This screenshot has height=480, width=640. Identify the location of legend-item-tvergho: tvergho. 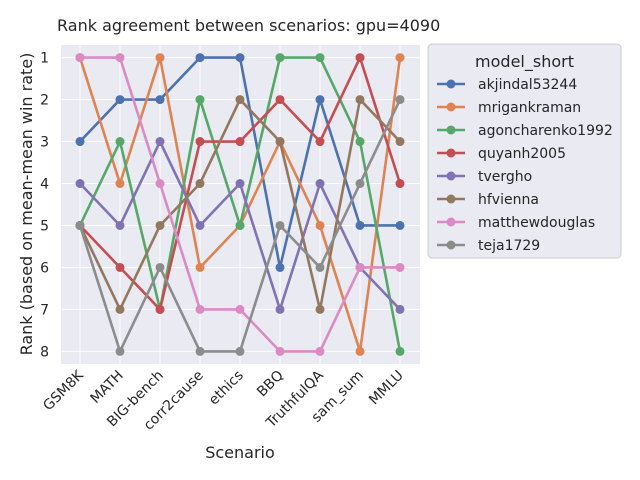
(484, 177).